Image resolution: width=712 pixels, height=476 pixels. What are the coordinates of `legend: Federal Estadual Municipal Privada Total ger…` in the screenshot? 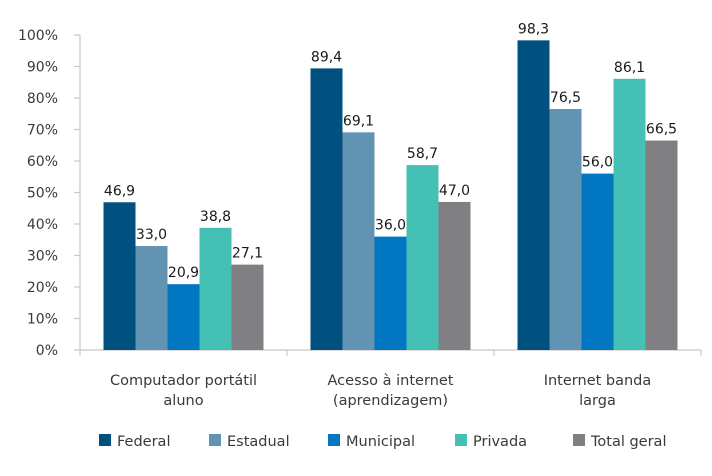 It's located at (382, 442).